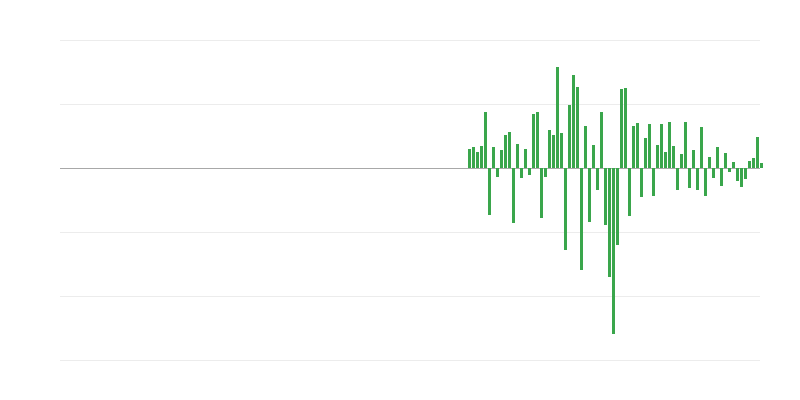  I want to click on zero-axis-line, so click(410, 168).